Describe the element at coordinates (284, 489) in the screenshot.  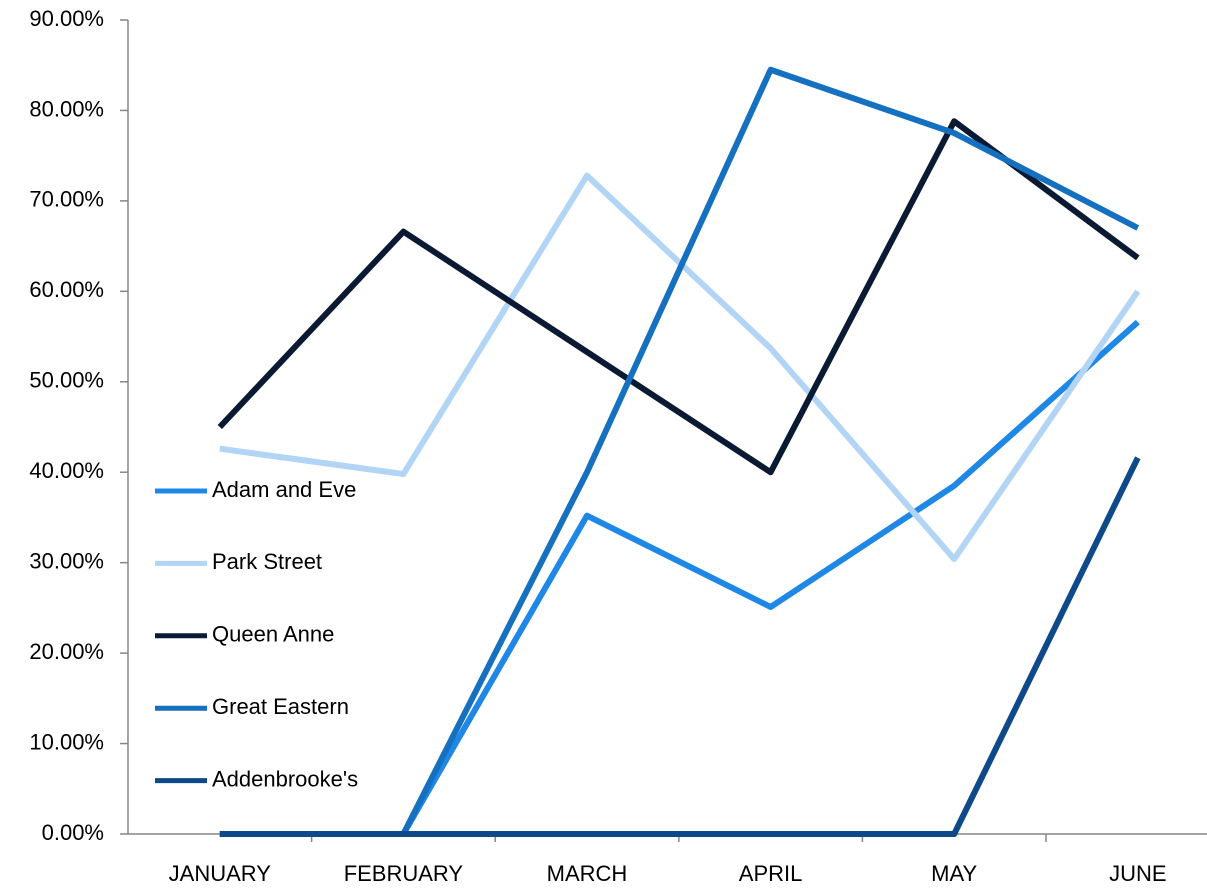
I see `legend-label: Adam and Eve` at that location.